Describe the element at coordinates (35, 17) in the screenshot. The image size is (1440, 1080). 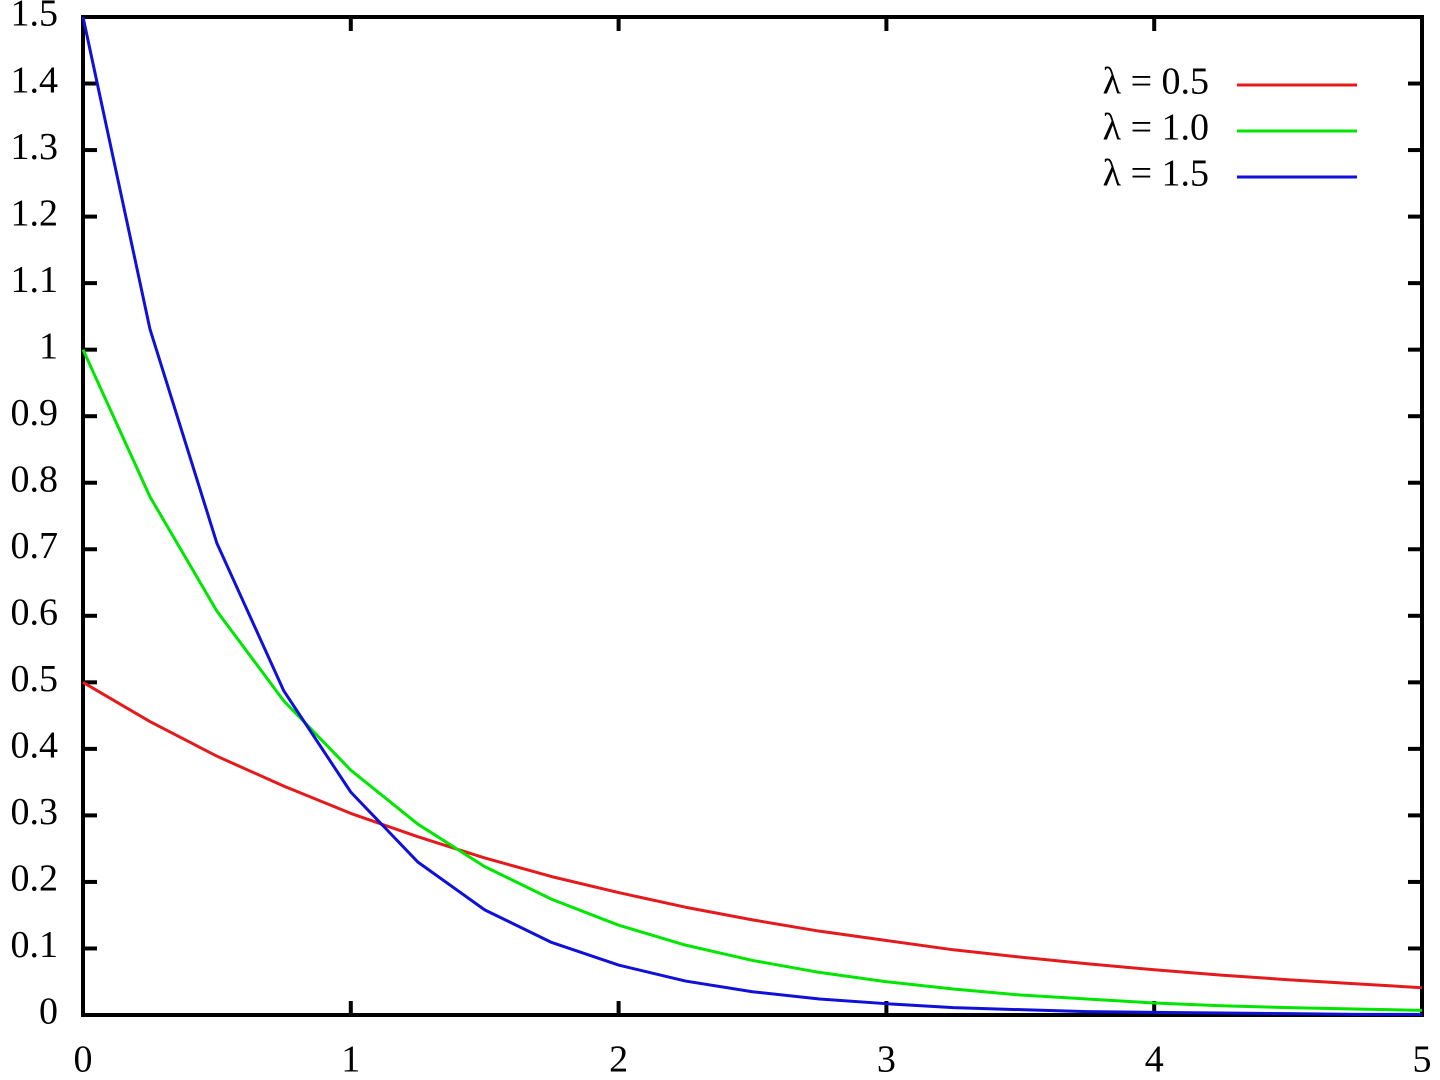
I see `y-tick-label: 1.5` at that location.